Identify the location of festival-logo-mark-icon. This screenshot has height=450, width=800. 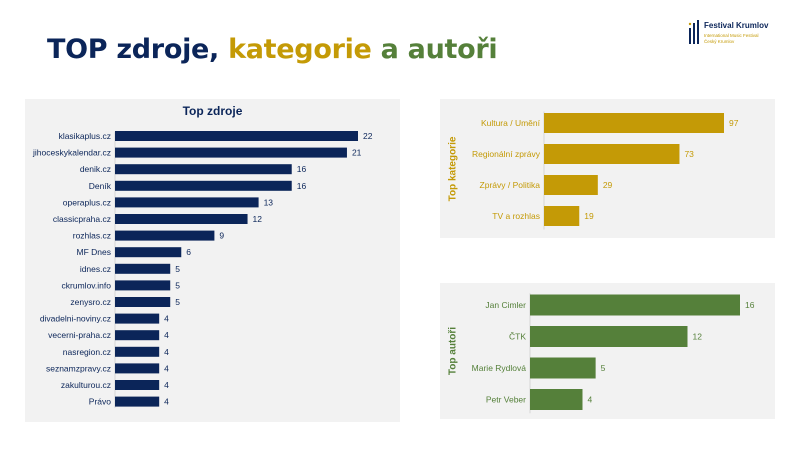
(693, 32).